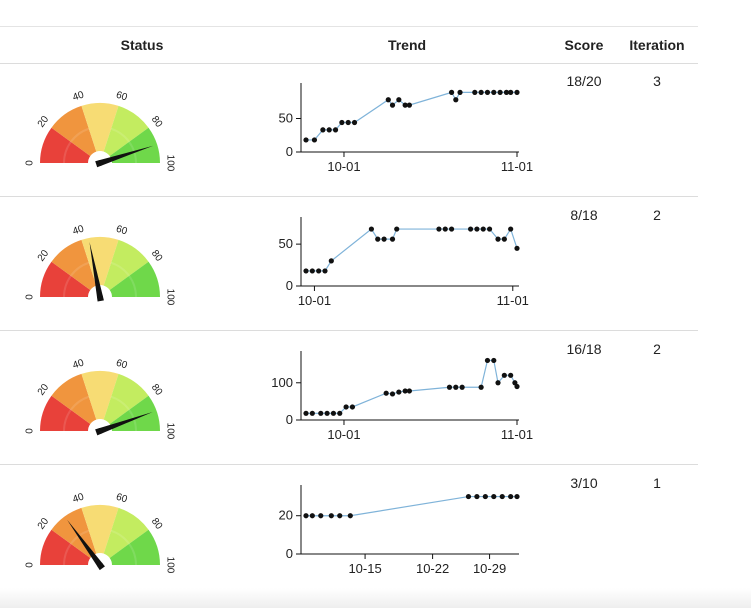 Image resolution: width=751 pixels, height=608 pixels. Describe the element at coordinates (286, 515) in the screenshot. I see `y-tick-label: 20` at that location.